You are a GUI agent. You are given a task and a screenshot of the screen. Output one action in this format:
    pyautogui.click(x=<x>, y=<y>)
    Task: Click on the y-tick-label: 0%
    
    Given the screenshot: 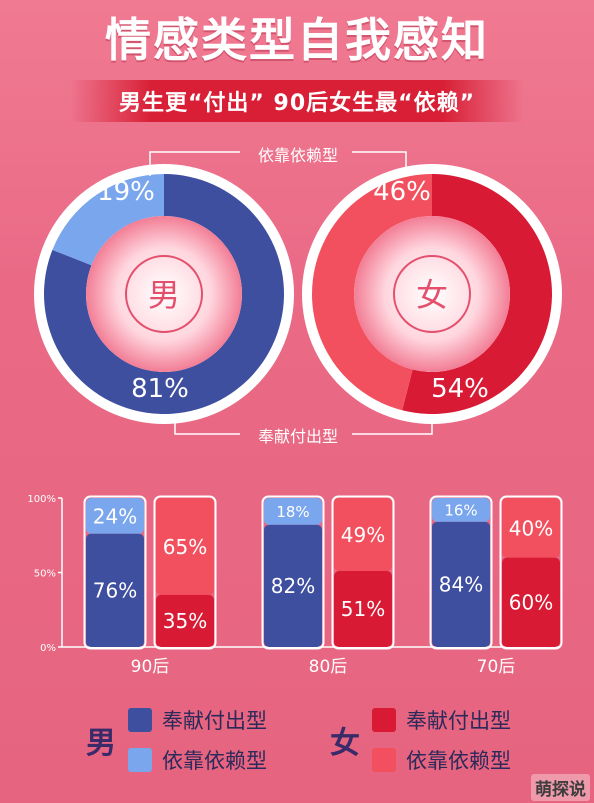 What is the action you would take?
    pyautogui.click(x=48, y=648)
    